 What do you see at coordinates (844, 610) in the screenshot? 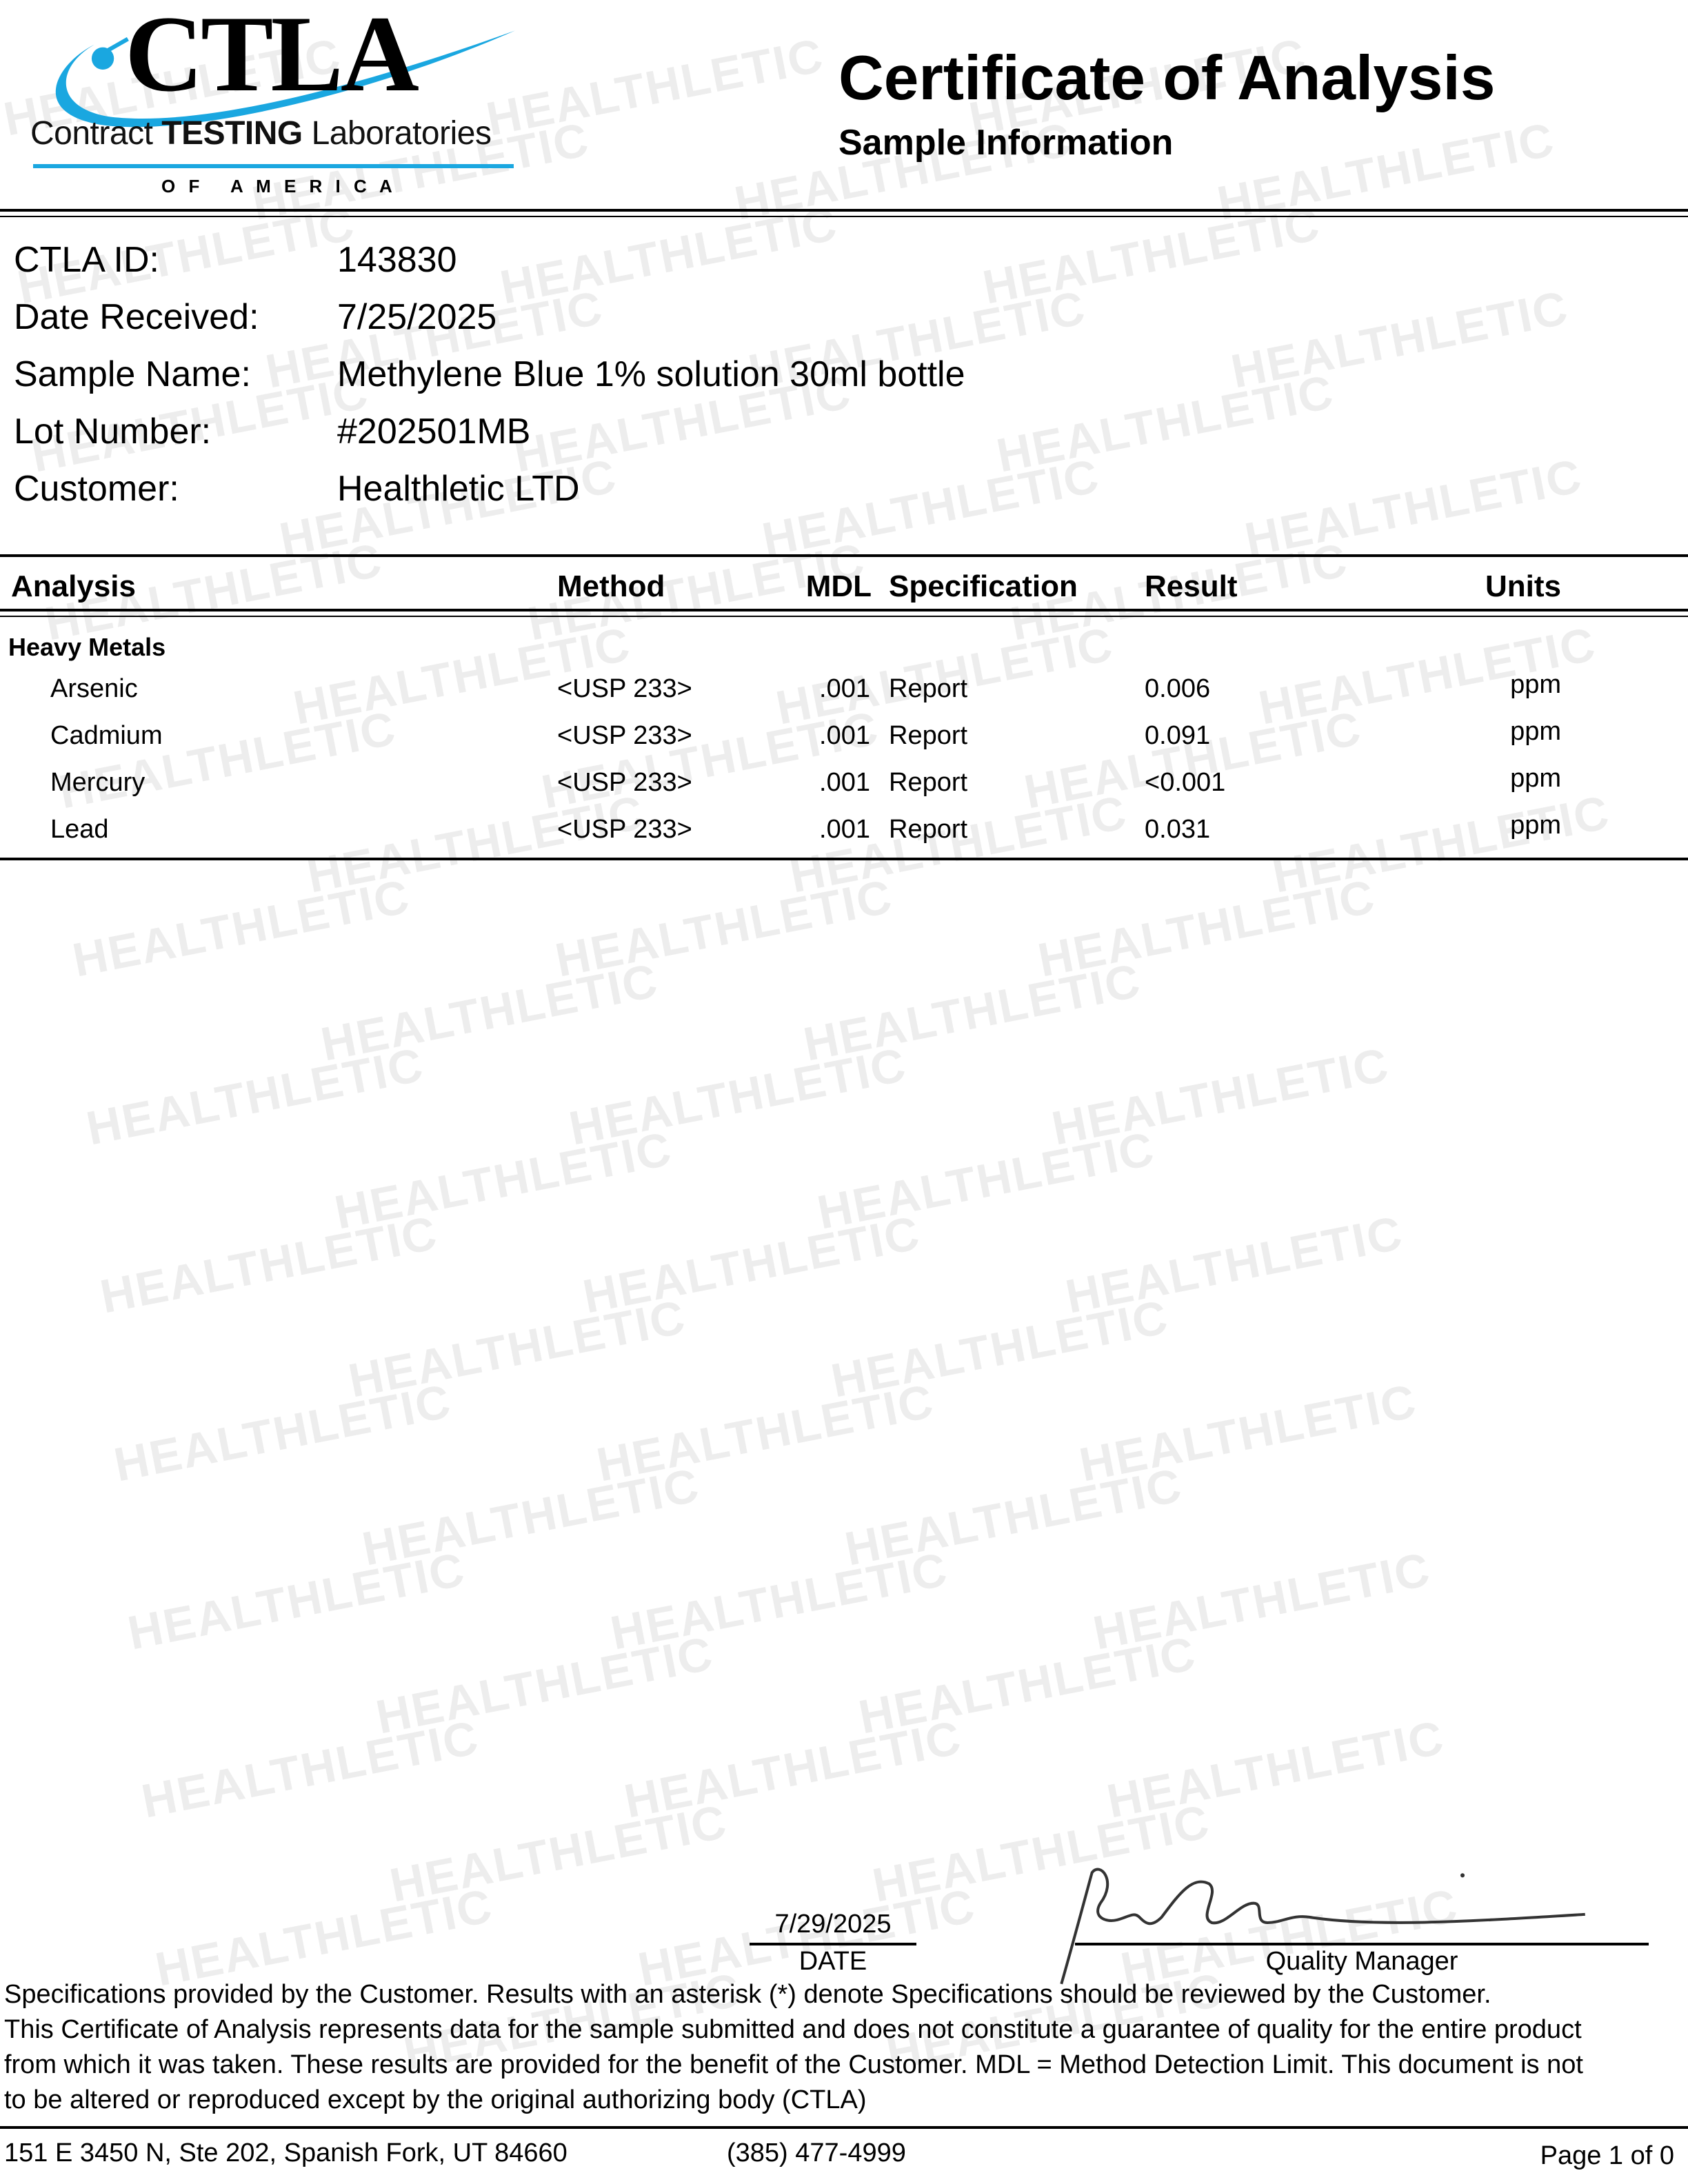
I see `table-header-divider` at bounding box center [844, 610].